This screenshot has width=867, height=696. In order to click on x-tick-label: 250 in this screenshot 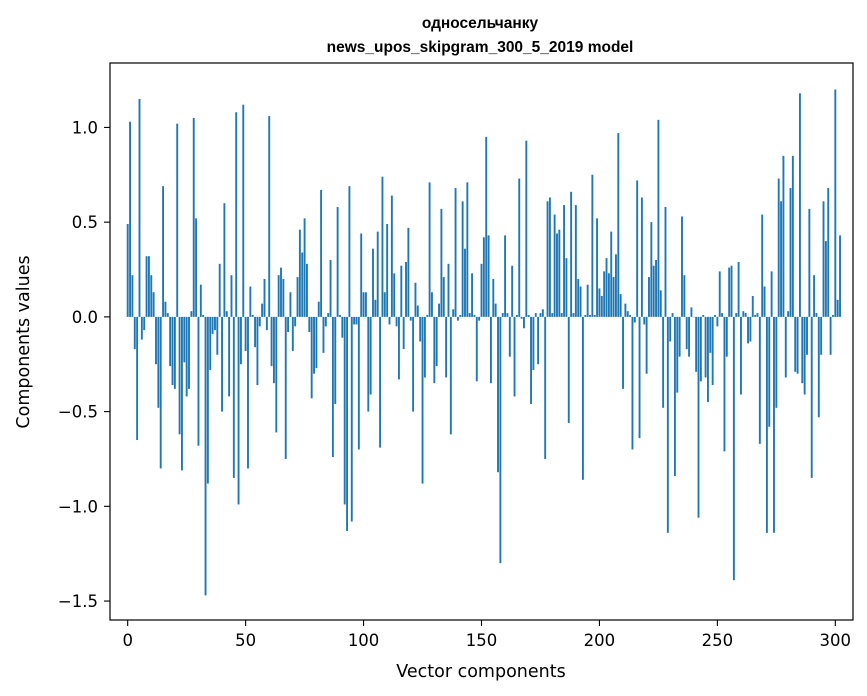, I will do `click(718, 640)`.